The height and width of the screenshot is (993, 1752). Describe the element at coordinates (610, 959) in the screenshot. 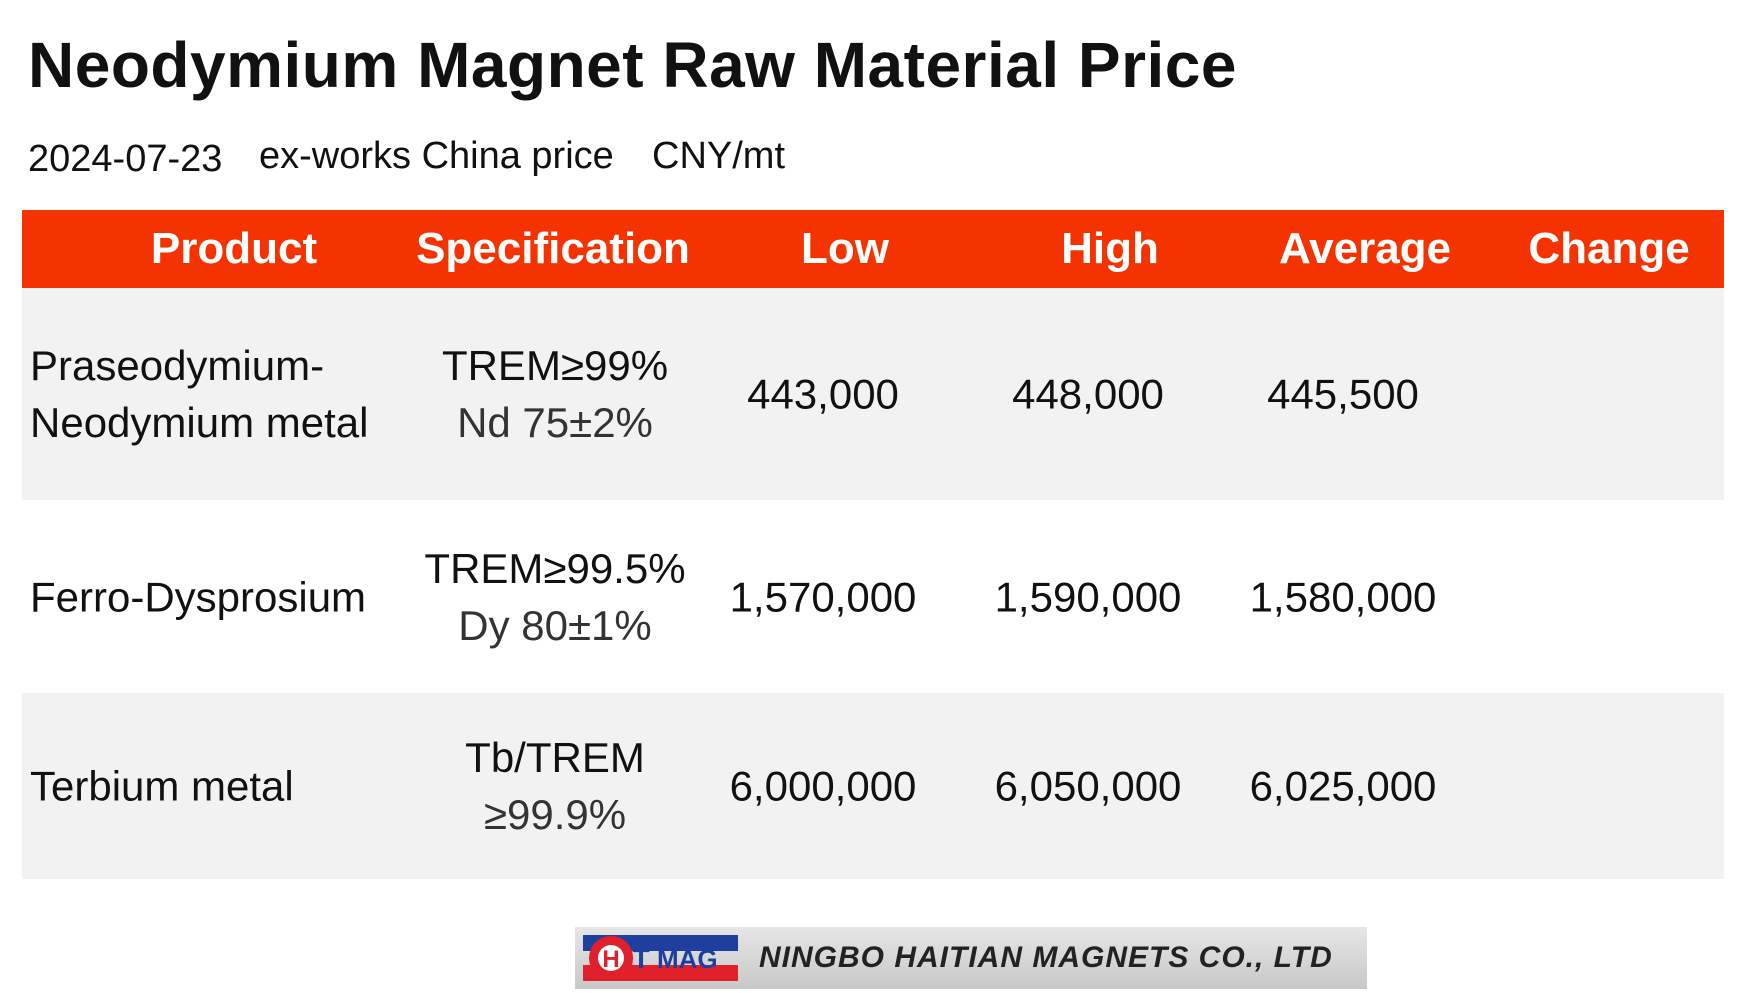

I see `logo-h: H` at that location.